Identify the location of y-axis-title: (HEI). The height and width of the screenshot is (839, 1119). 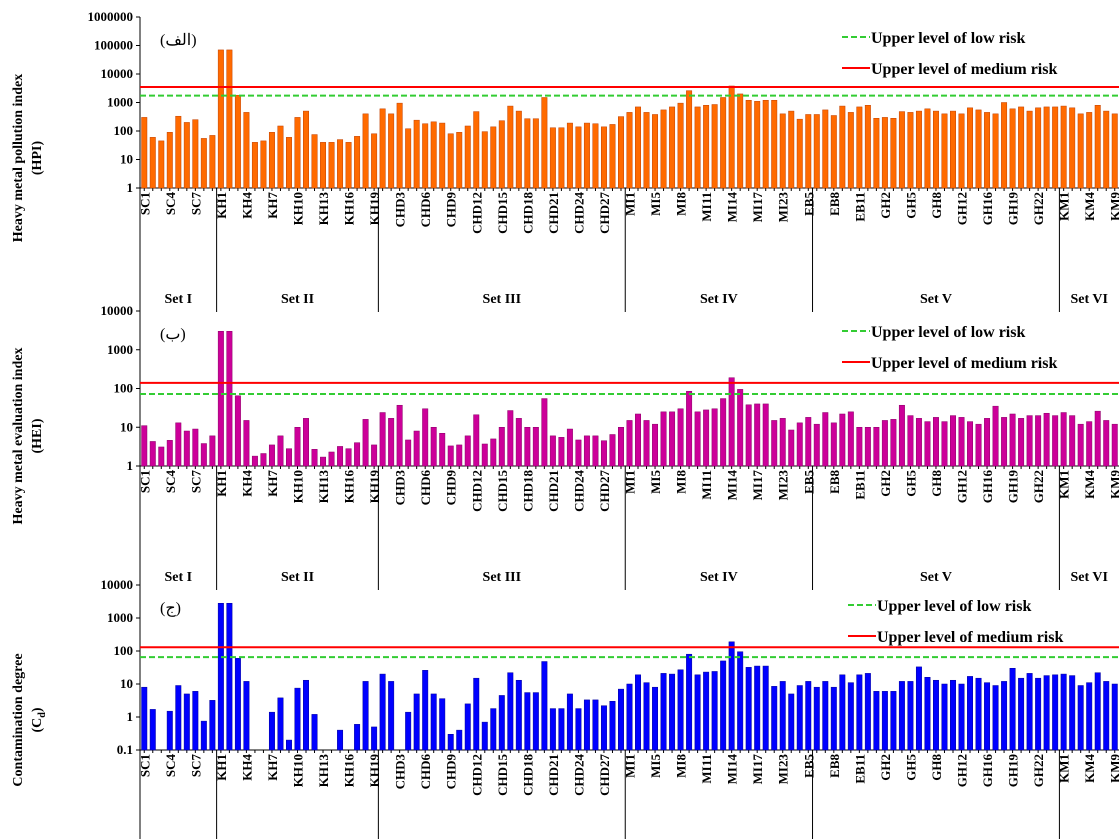
(37, 435).